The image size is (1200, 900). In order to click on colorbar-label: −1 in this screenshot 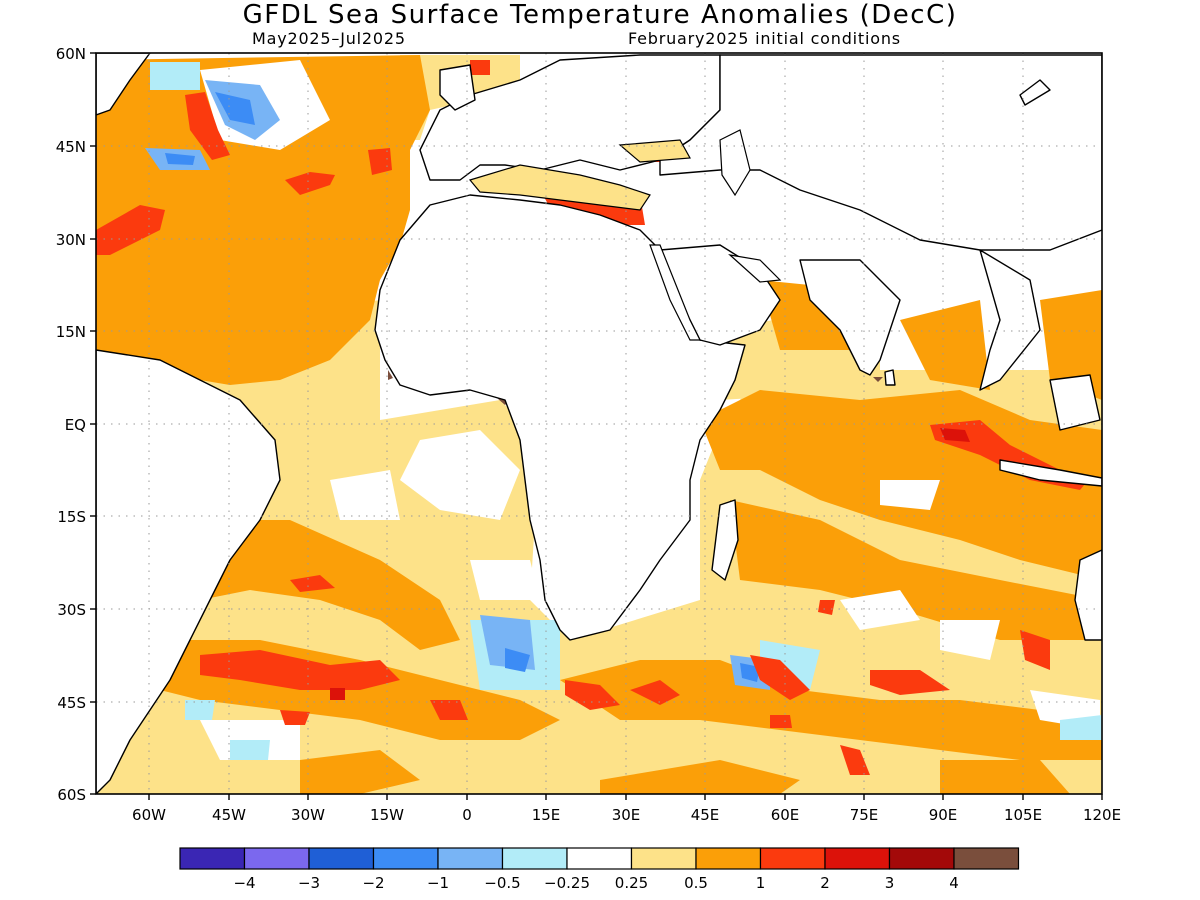, I will do `click(438, 883)`.